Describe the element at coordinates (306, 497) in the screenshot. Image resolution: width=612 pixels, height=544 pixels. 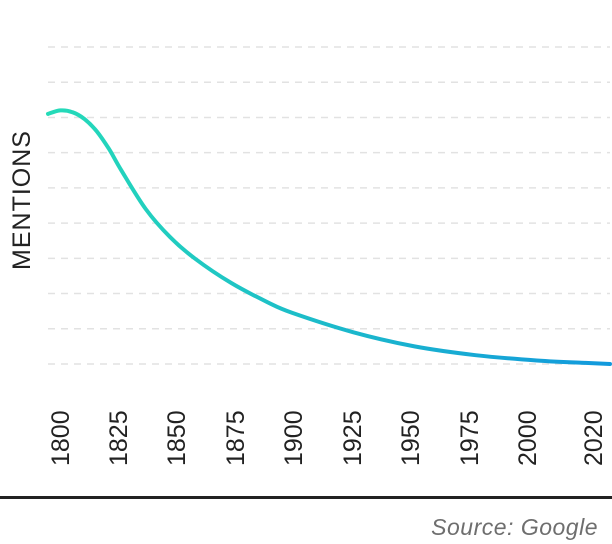
I see `footer-divider` at that location.